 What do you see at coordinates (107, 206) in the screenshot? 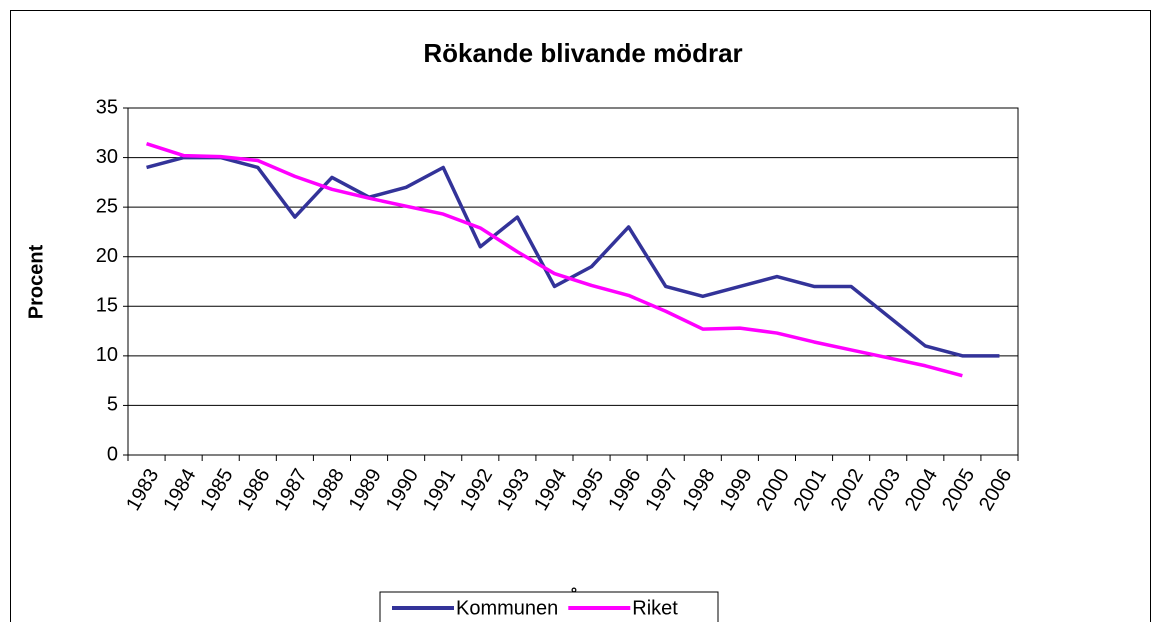
I see `y-tick-label: 25` at bounding box center [107, 206].